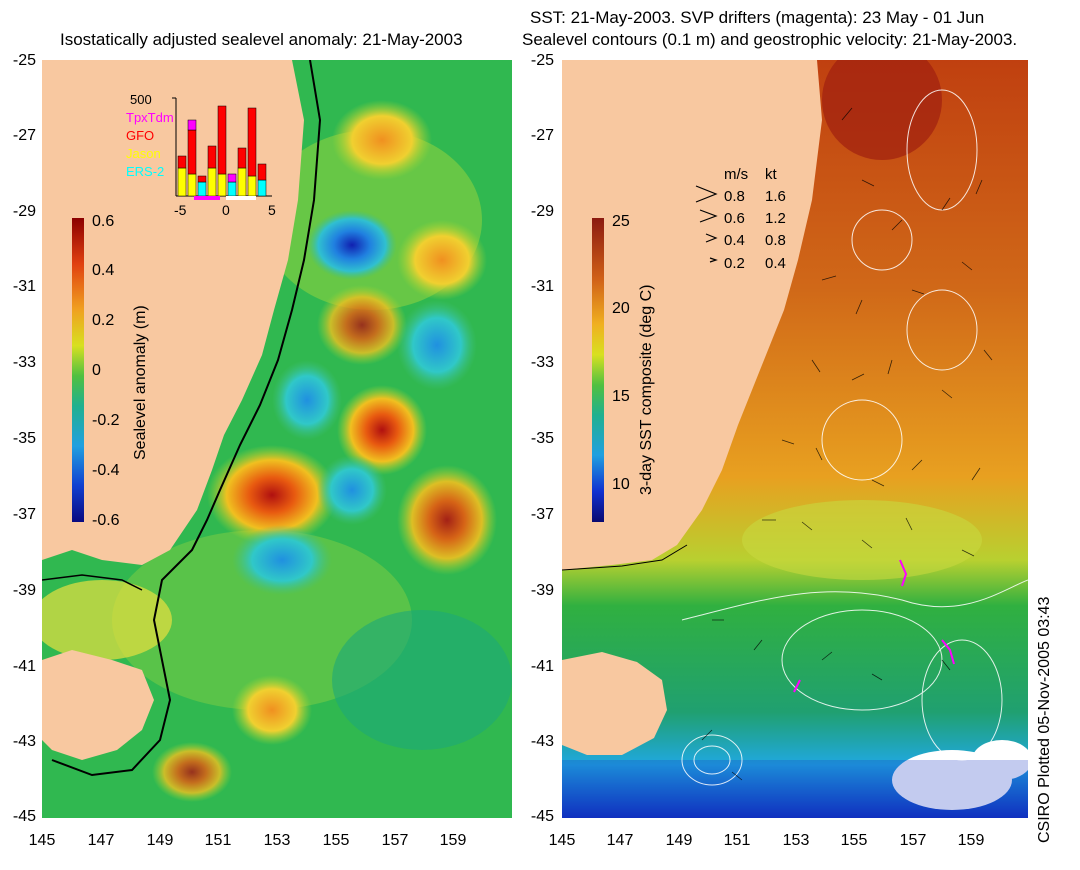 The height and width of the screenshot is (870, 1080). Describe the element at coordinates (646, 389) in the screenshot. I see `colorbar-title: 3-day SST composite (deg C)` at that location.